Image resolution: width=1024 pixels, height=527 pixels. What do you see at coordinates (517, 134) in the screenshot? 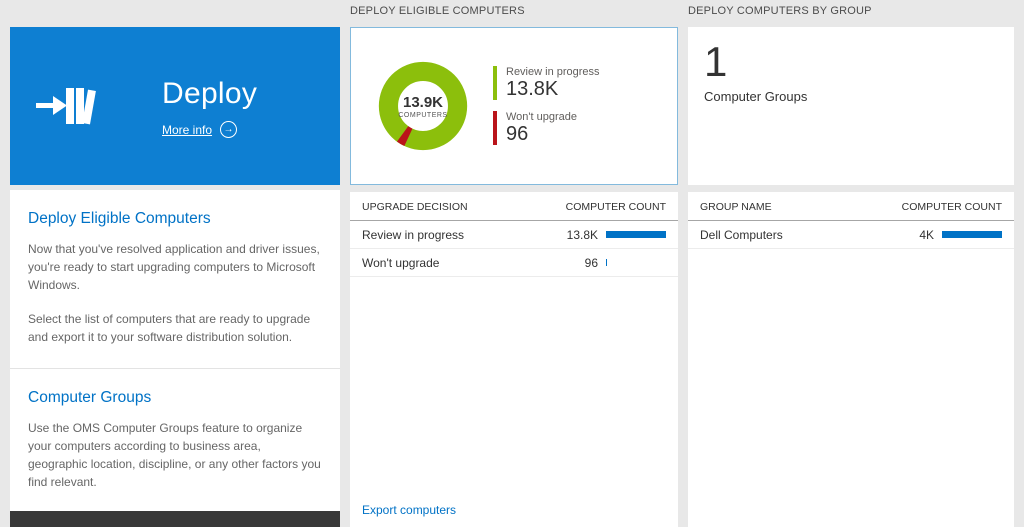
I see `legend-value: 96` at bounding box center [517, 134].